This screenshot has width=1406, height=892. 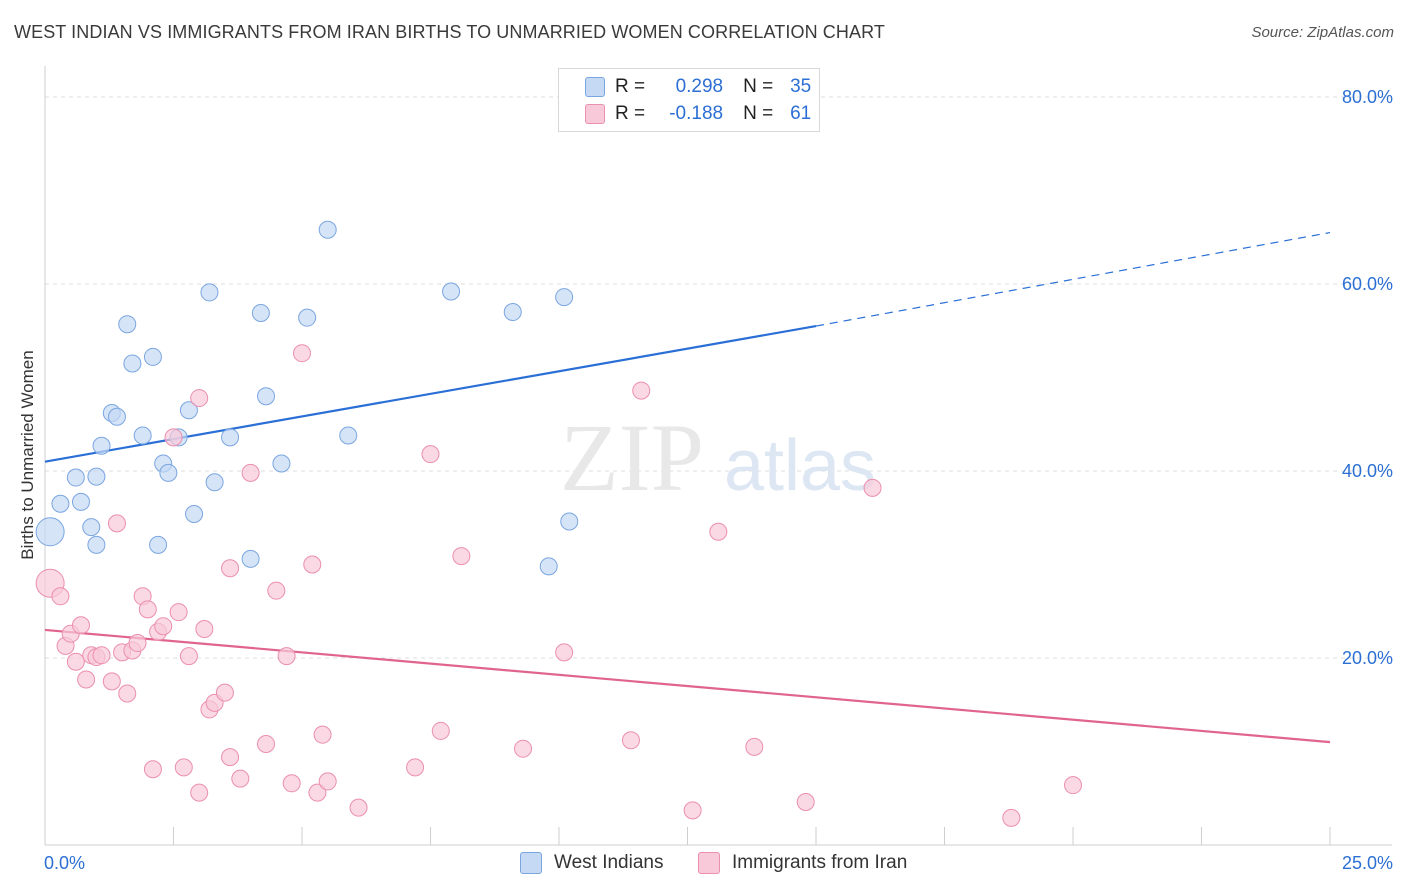 What do you see at coordinates (1073, 279) in the screenshot?
I see `west-indians-trend-extension` at bounding box center [1073, 279].